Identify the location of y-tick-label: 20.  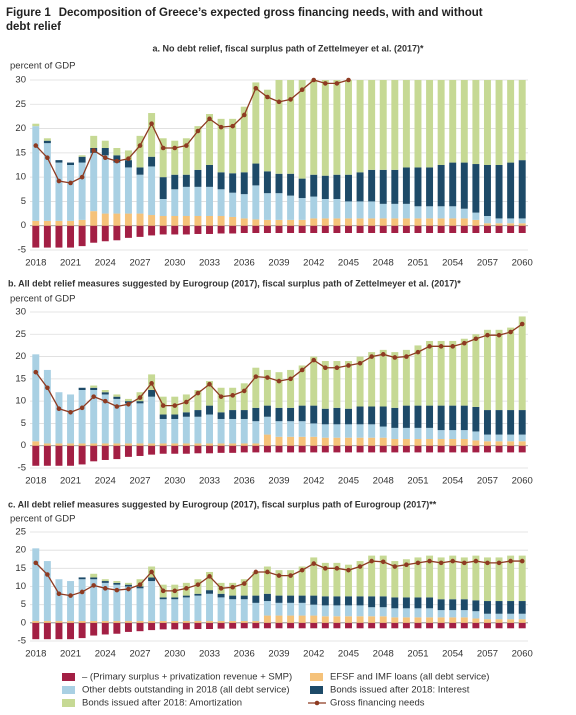
(20, 356).